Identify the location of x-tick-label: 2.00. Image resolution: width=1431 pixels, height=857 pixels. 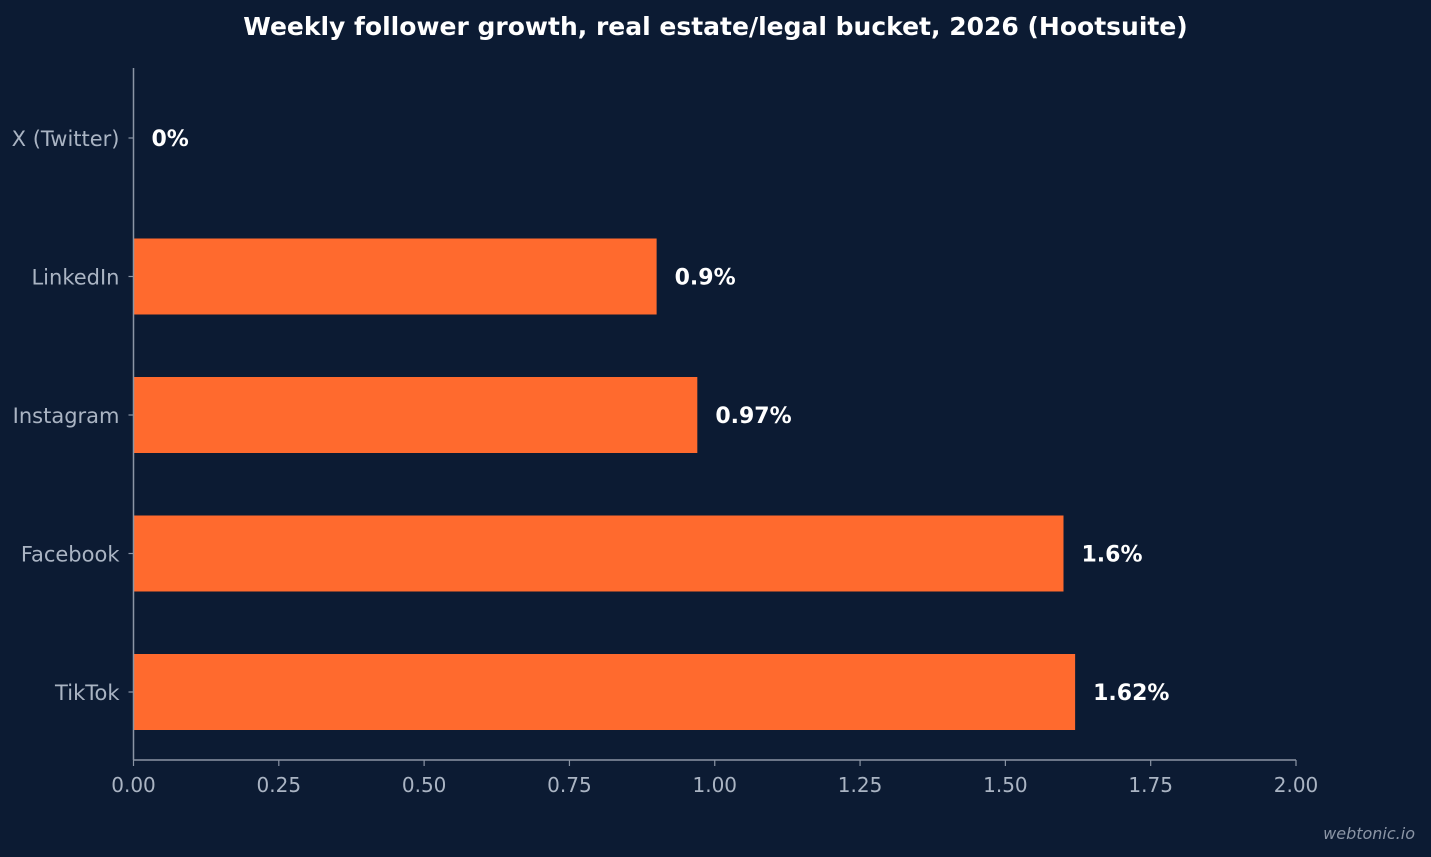
(1296, 785).